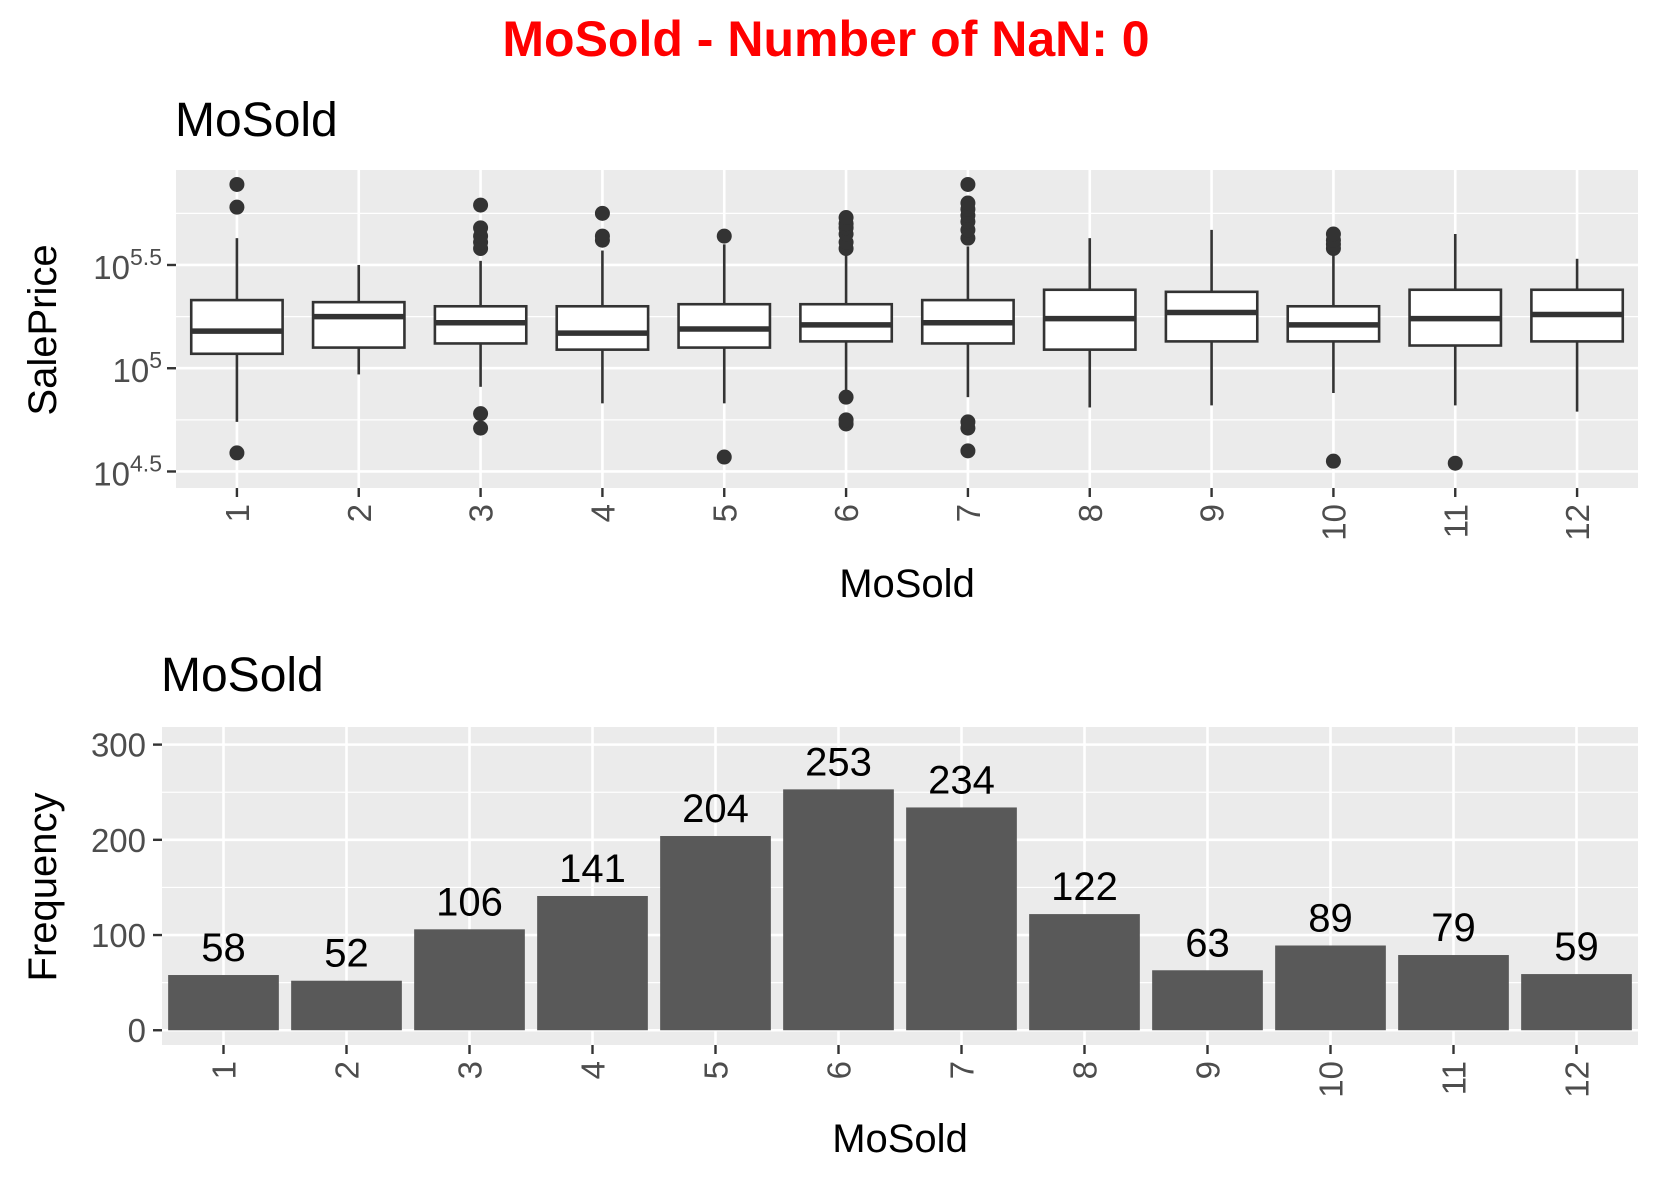 This screenshot has height=1186, width=1653. What do you see at coordinates (1212, 513) in the screenshot?
I see `boxplot-x-tick-label: 9` at bounding box center [1212, 513].